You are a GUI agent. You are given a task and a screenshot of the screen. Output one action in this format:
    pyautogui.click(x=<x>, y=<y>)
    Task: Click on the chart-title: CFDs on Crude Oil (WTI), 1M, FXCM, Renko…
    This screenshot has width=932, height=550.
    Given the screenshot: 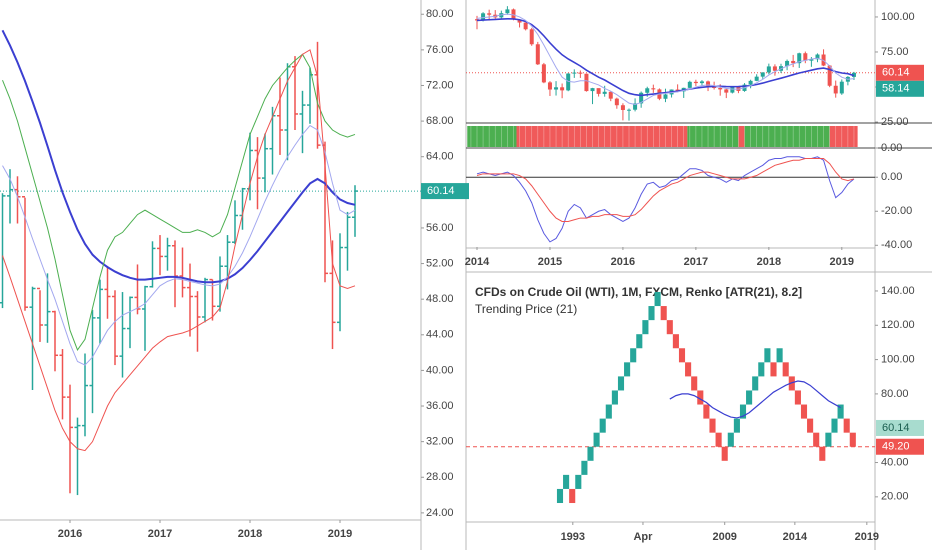 What is the action you would take?
    pyautogui.click(x=638, y=292)
    